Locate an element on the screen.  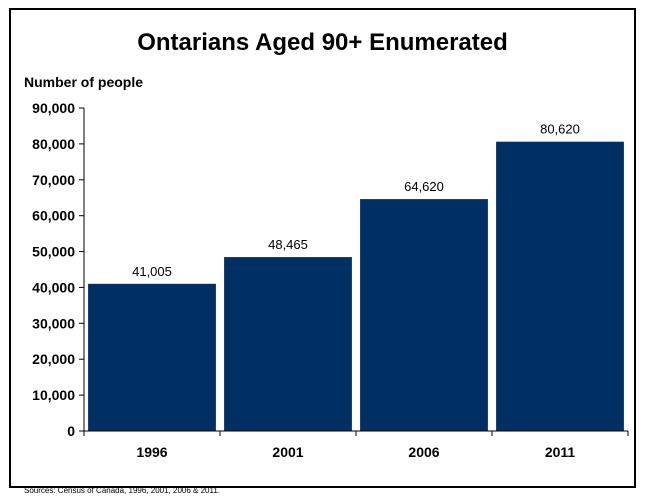
bar-2001 is located at coordinates (288, 344).